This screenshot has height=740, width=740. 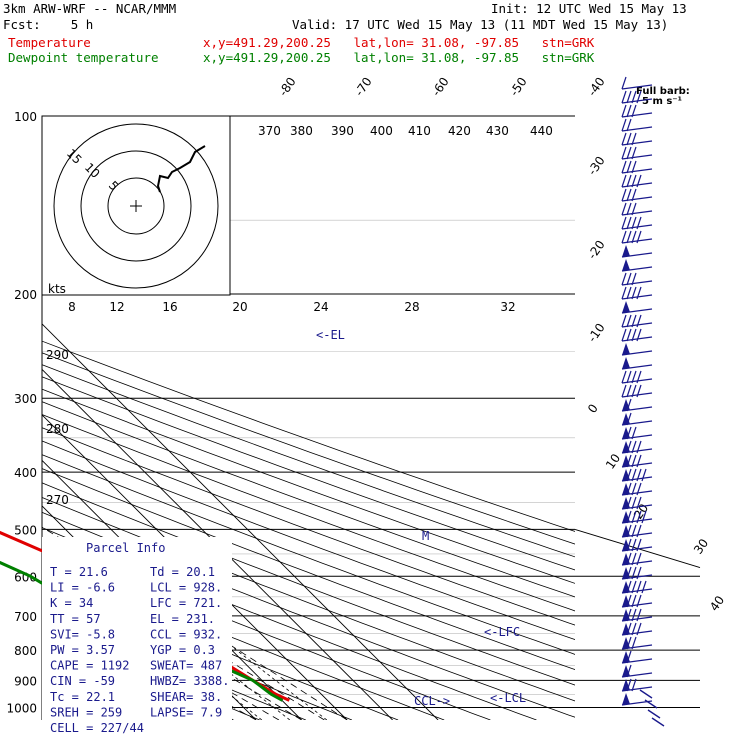 What do you see at coordinates (613, 461) in the screenshot?
I see `isotherm-label: 10` at bounding box center [613, 461].